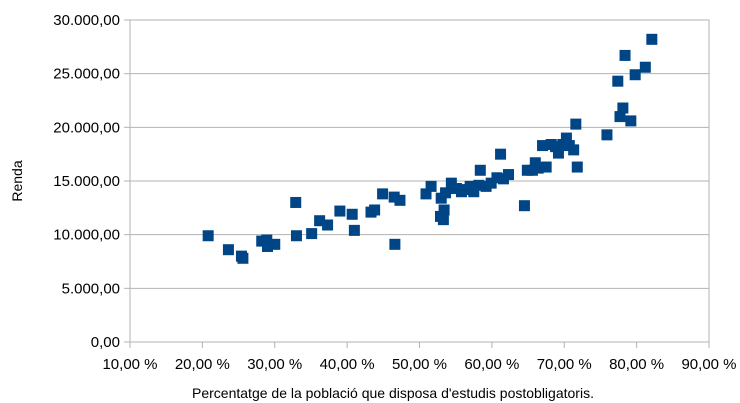 This screenshot has height=403, width=740. I want to click on x-tick-label: 20,00 %, so click(202, 364).